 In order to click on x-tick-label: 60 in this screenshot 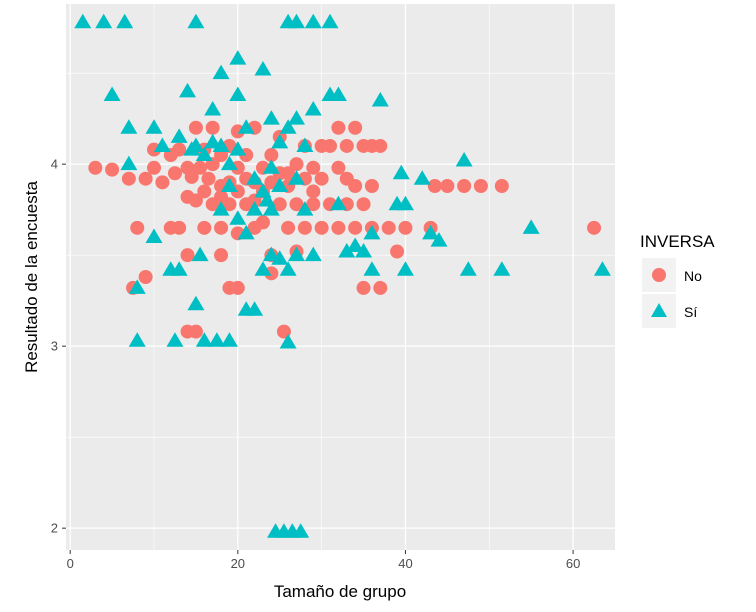, I will do `click(573, 563)`.